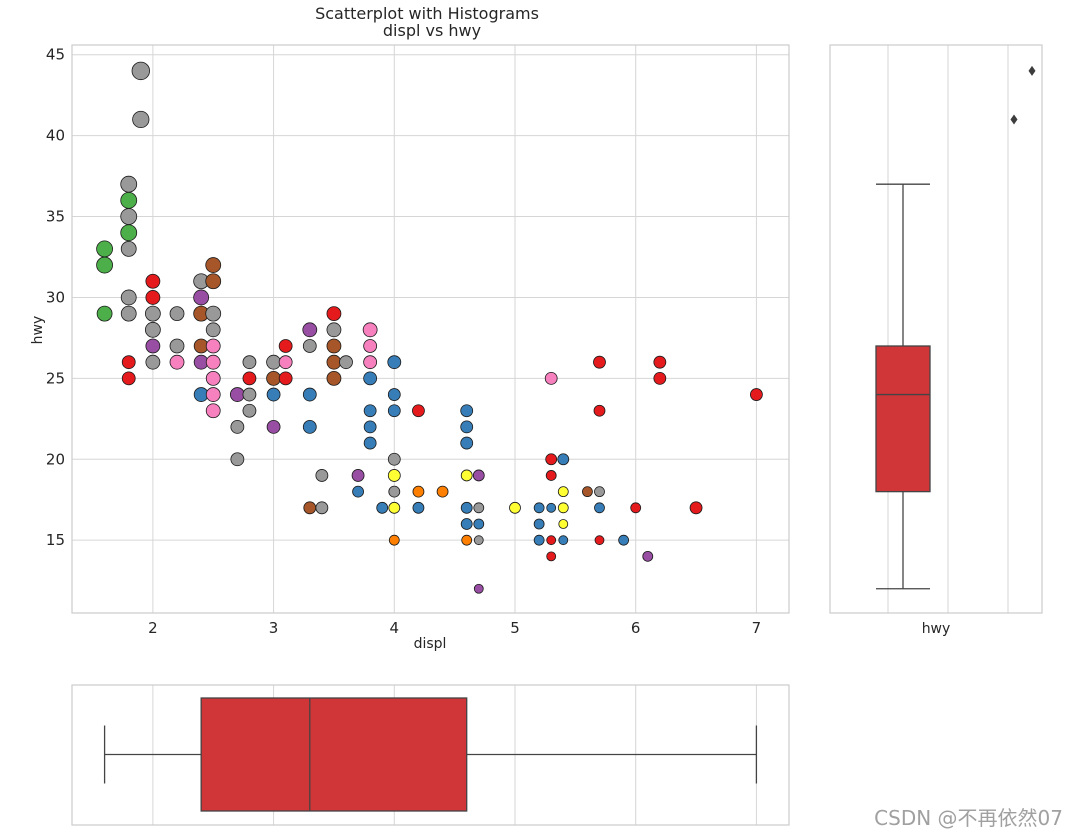 This screenshot has width=1078, height=837. Describe the element at coordinates (430, 644) in the screenshot. I see `x-axis-label: displ` at that location.